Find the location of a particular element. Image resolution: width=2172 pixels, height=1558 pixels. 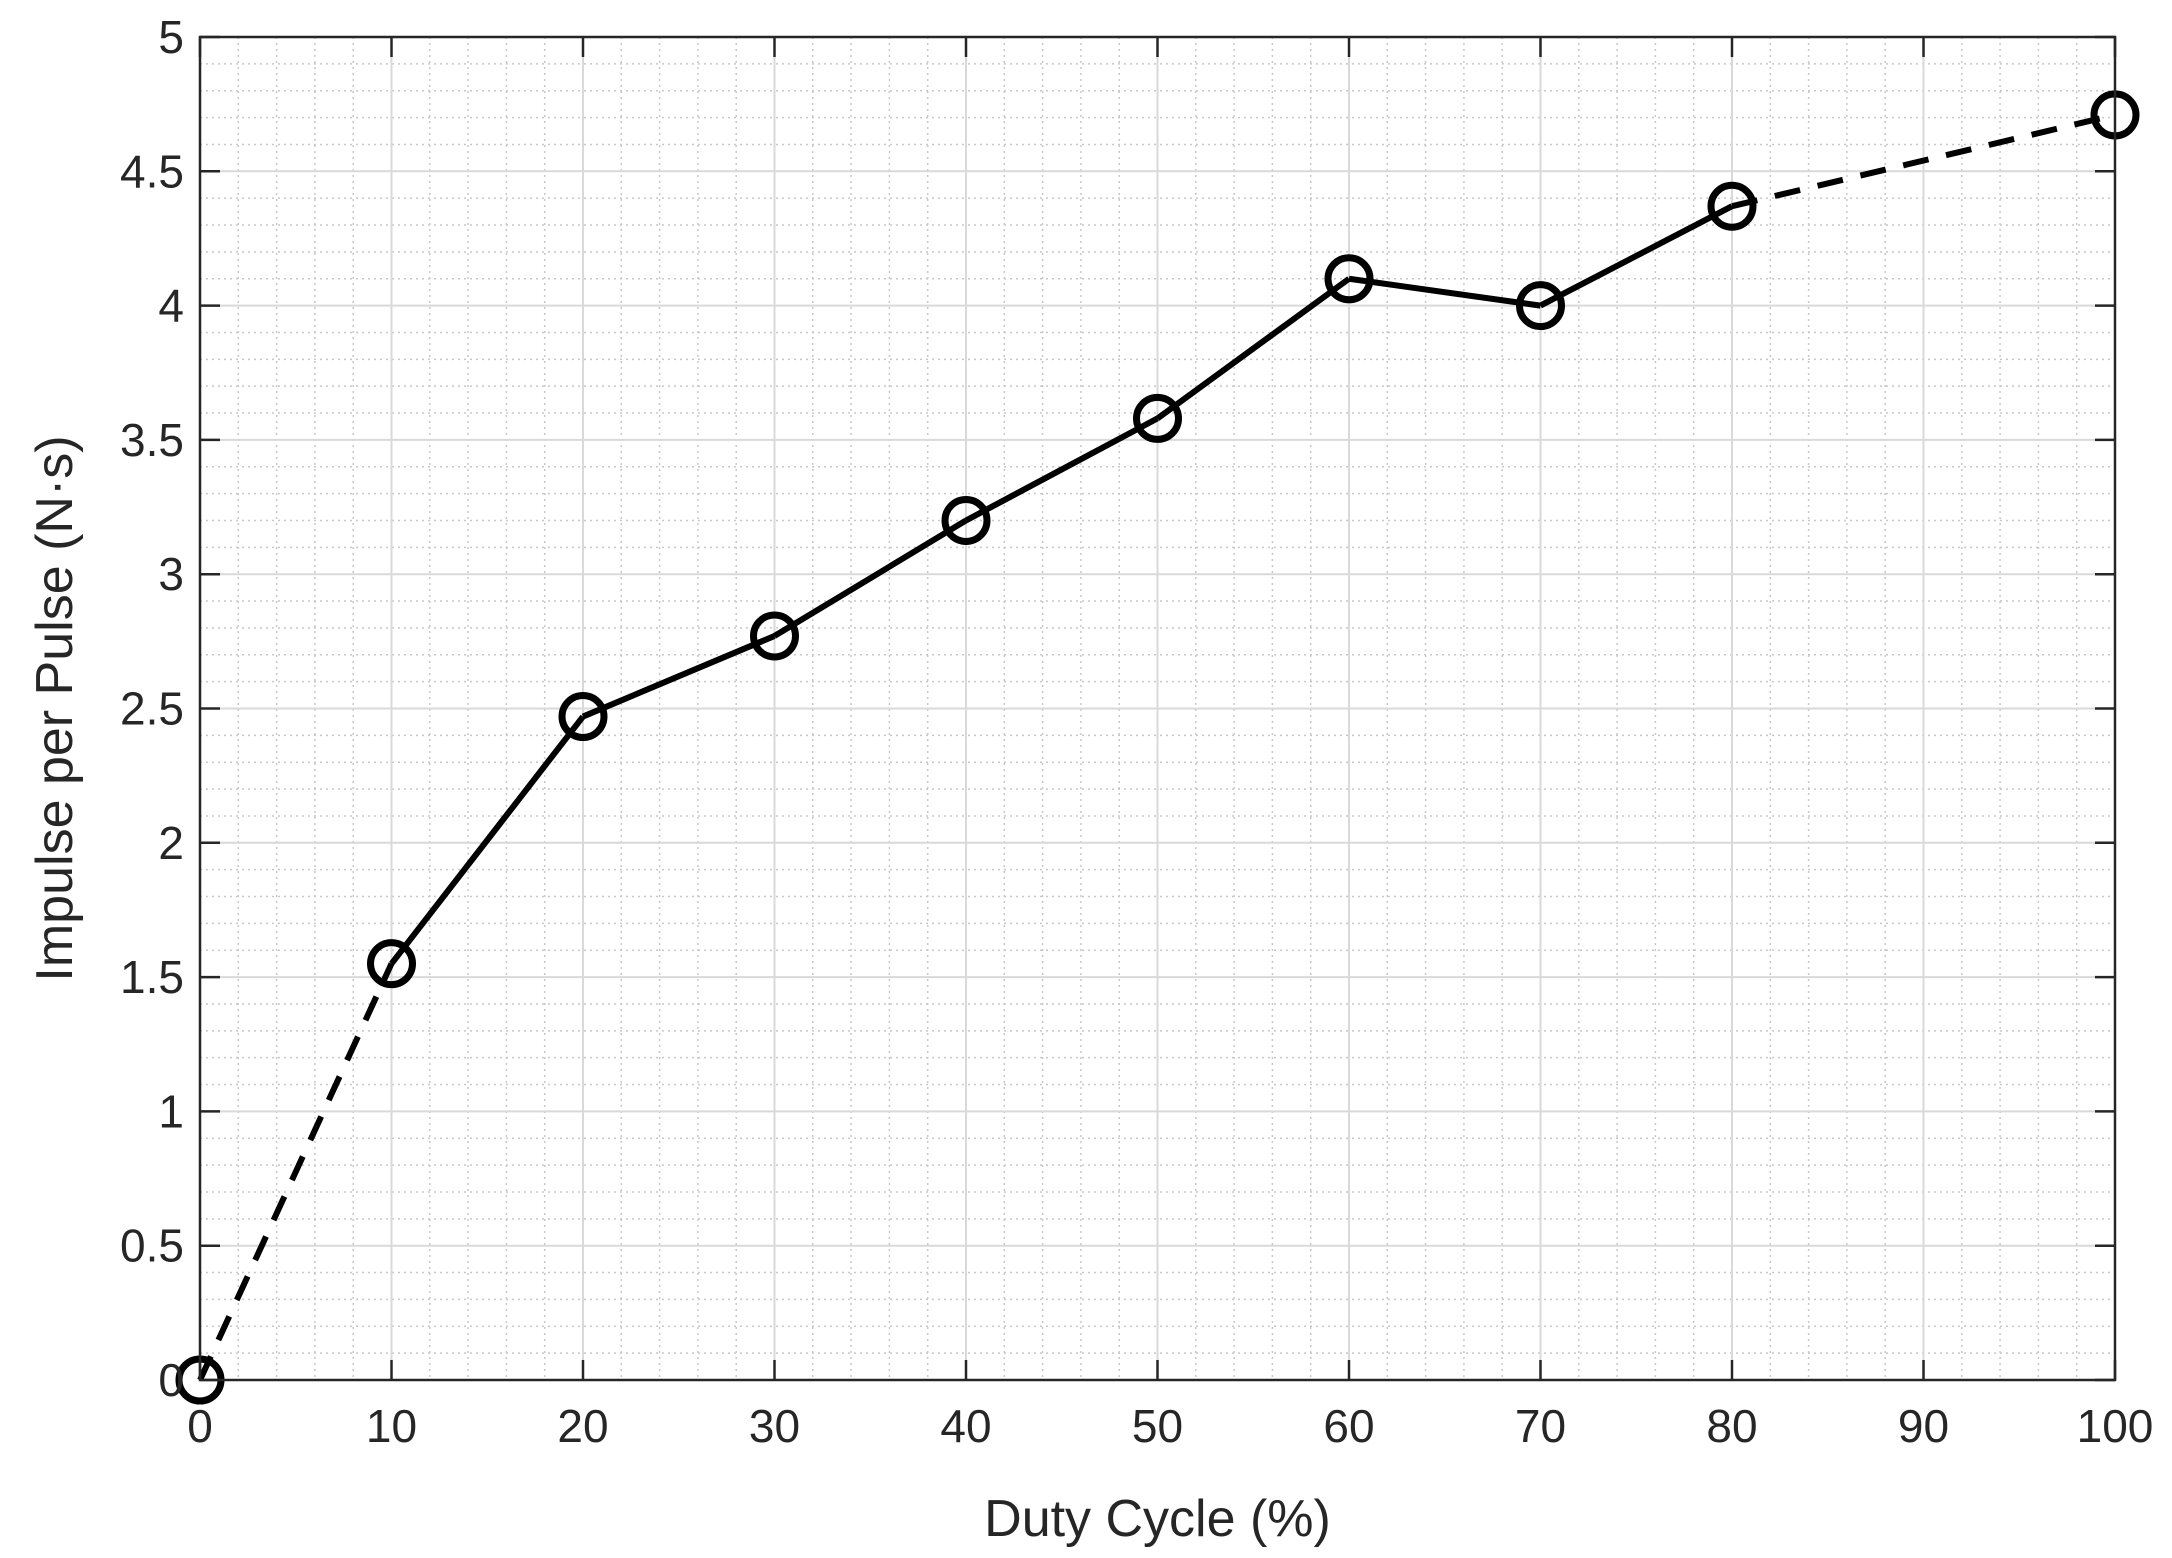

x-tick-label: 0 is located at coordinates (200, 1426).